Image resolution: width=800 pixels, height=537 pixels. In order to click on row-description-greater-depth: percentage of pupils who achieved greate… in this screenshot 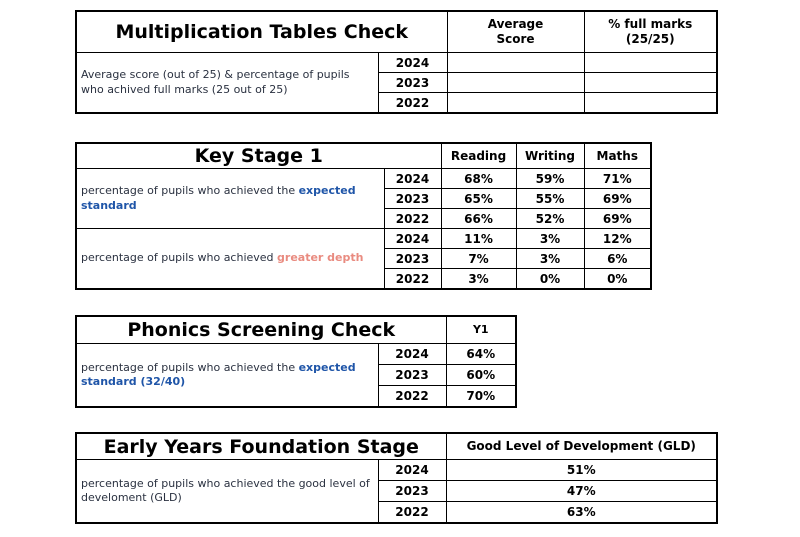, I will do `click(230, 259)`.